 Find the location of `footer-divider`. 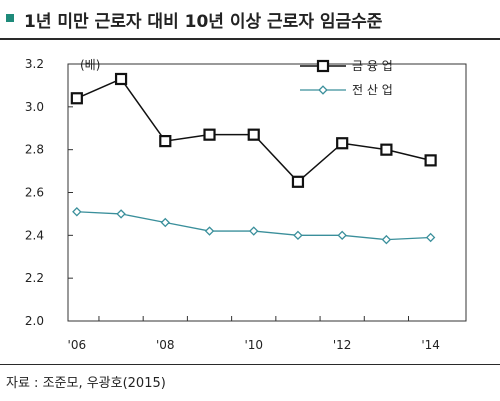

footer-divider is located at coordinates (250, 364).